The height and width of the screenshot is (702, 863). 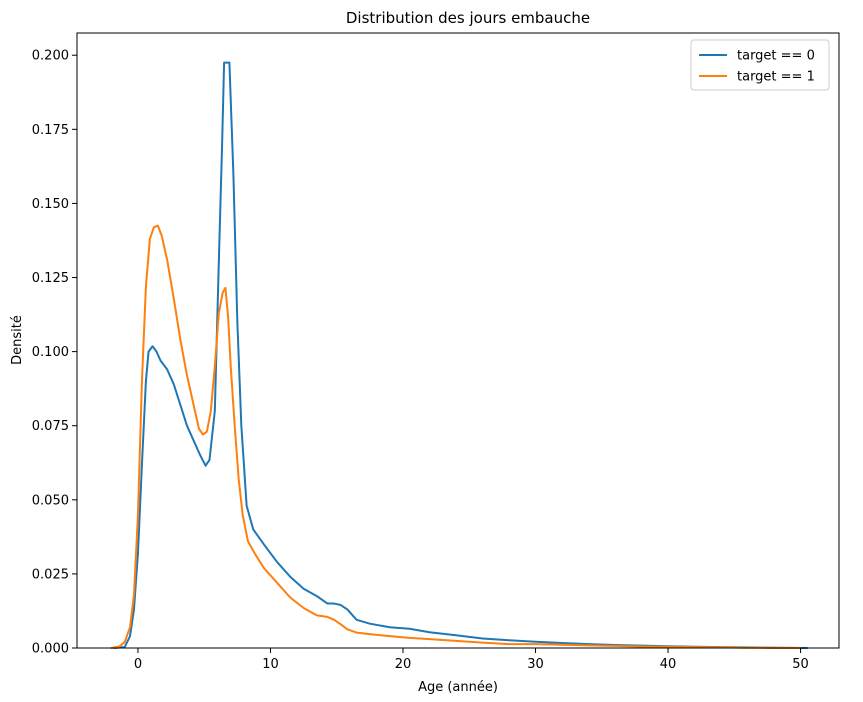 What do you see at coordinates (50, 278) in the screenshot?
I see `y-tick-label: 0.125` at bounding box center [50, 278].